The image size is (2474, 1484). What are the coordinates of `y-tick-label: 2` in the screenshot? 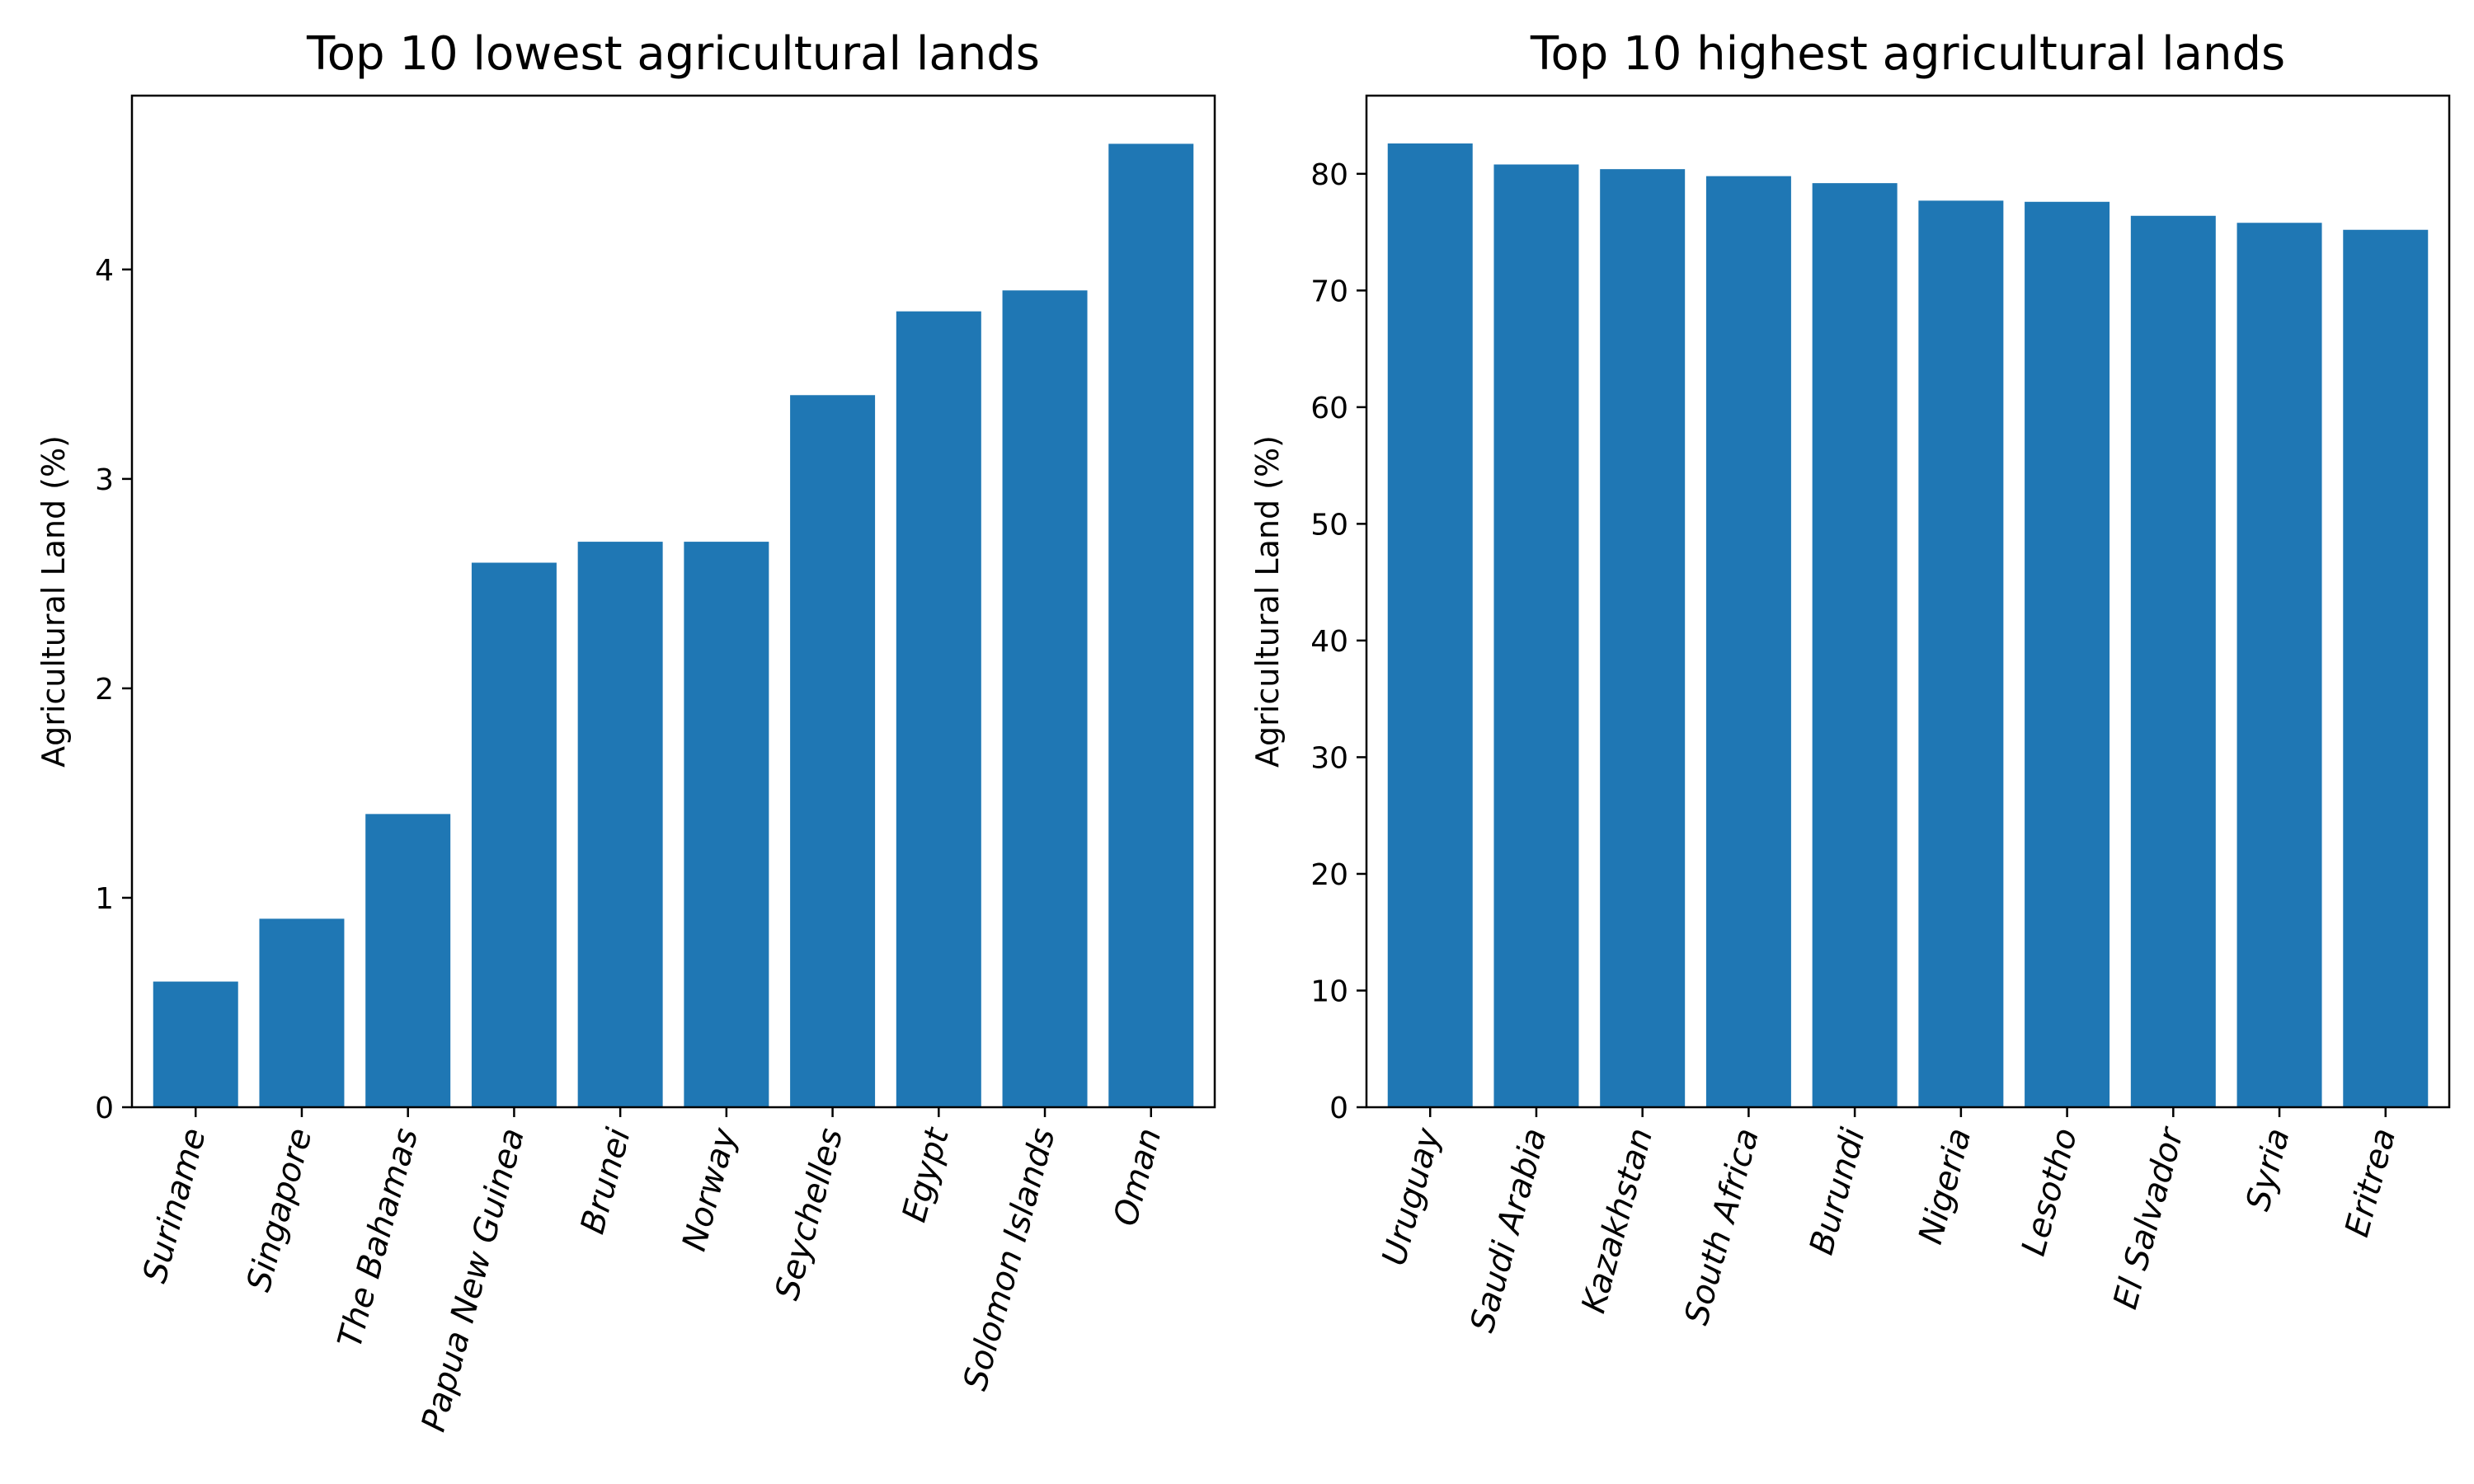 It's located at (104, 690).